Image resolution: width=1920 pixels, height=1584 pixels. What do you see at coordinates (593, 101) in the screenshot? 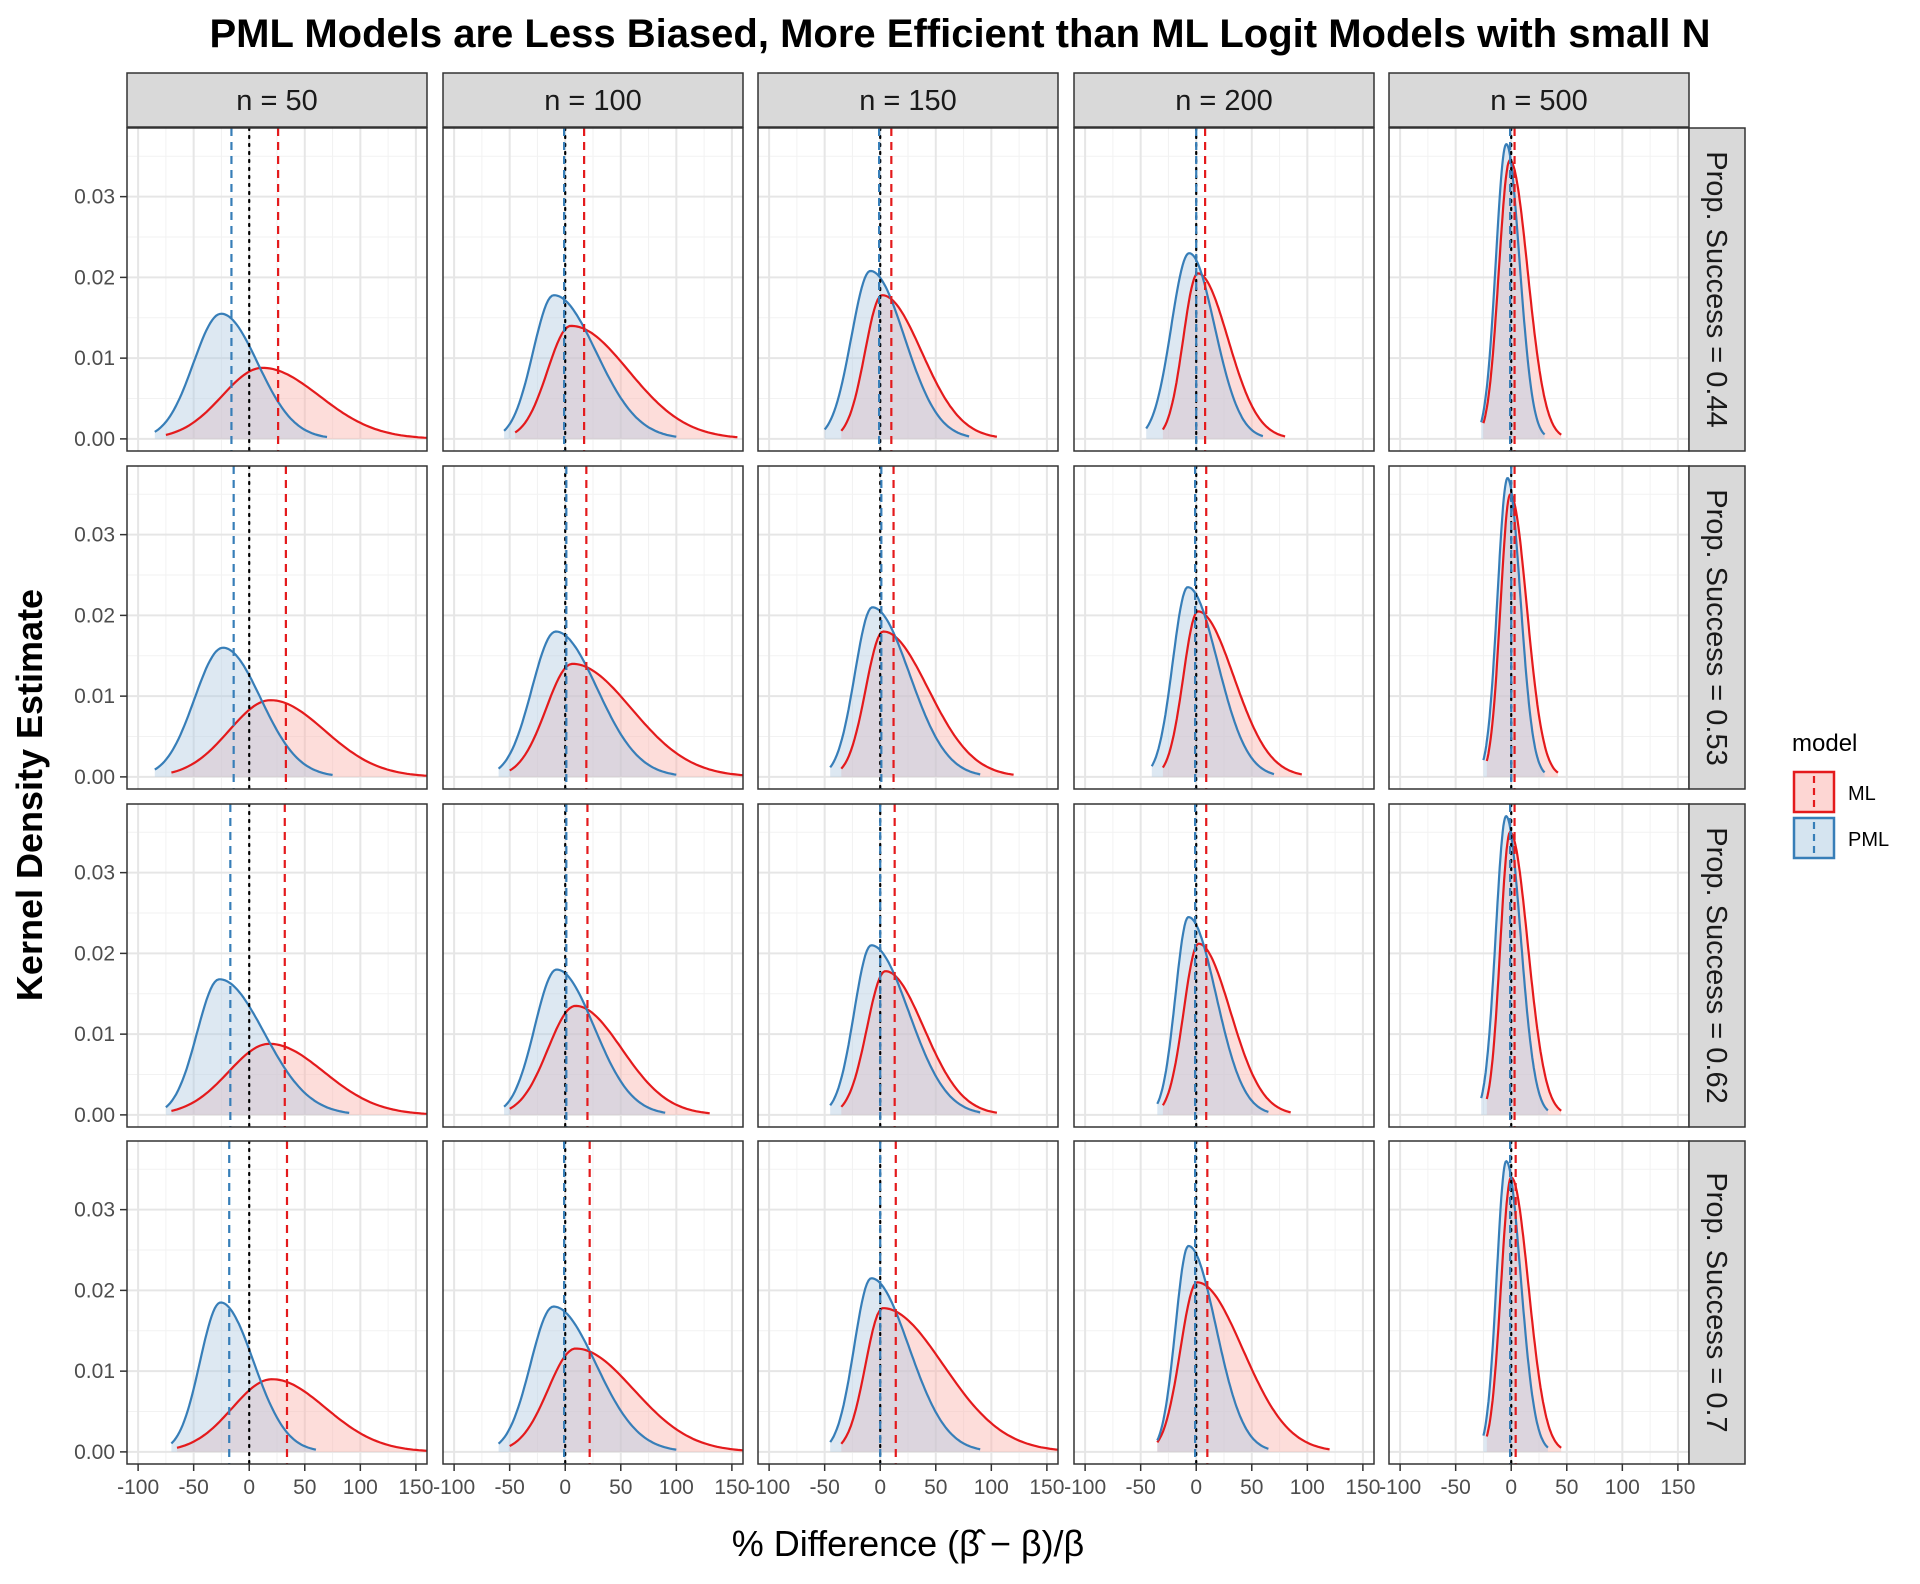
I see `column-strip-label: n = 100` at bounding box center [593, 101].